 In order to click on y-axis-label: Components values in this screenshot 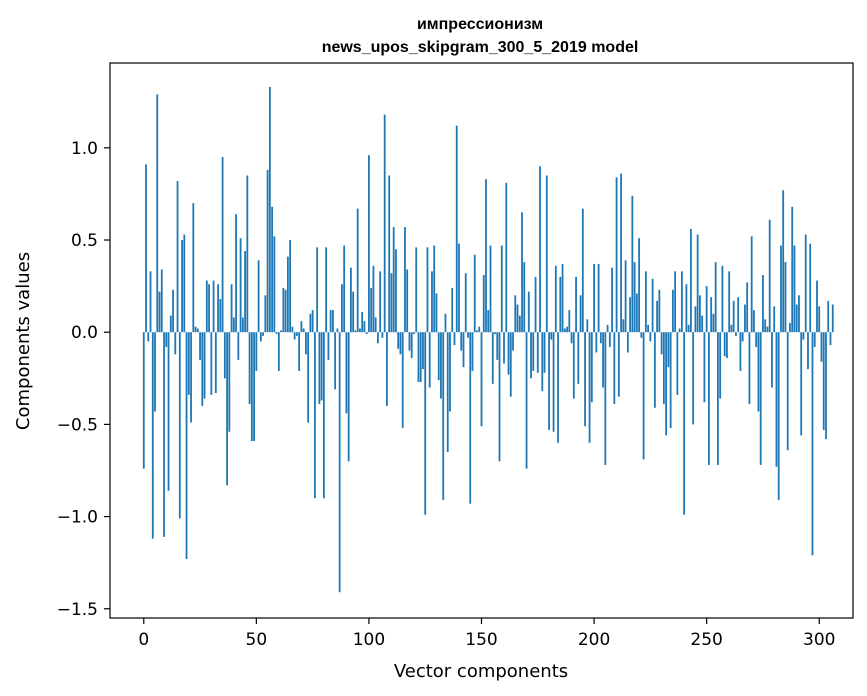, I will do `click(23, 341)`.